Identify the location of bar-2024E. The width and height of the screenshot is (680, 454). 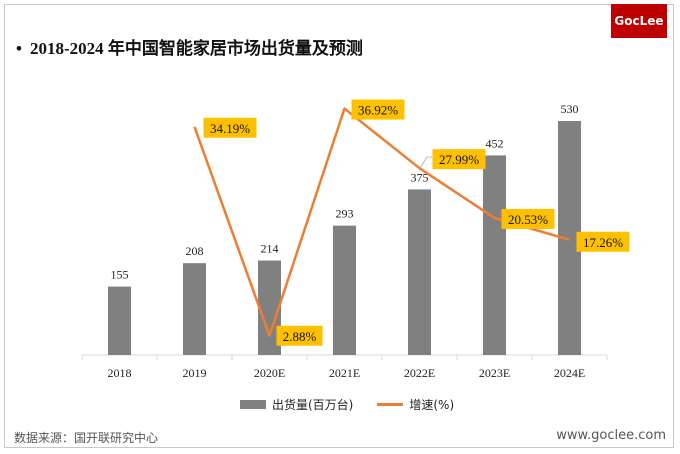
(569, 238).